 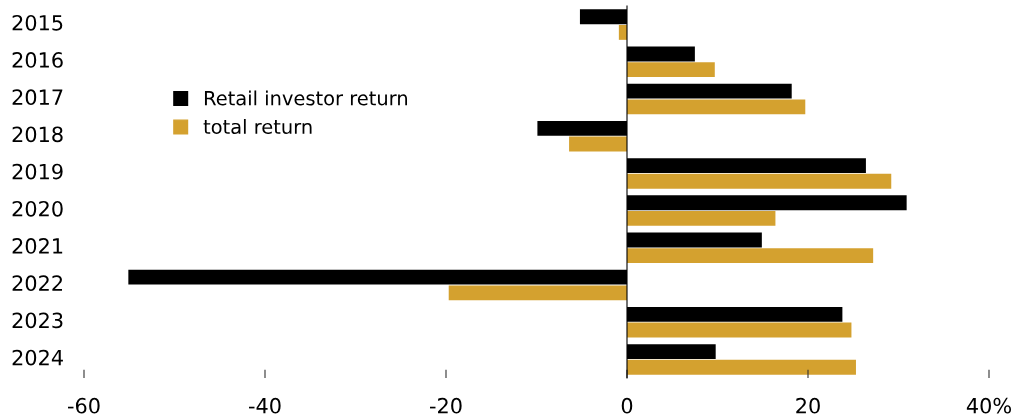 I want to click on y-tick-label: 2022, so click(x=37, y=283).